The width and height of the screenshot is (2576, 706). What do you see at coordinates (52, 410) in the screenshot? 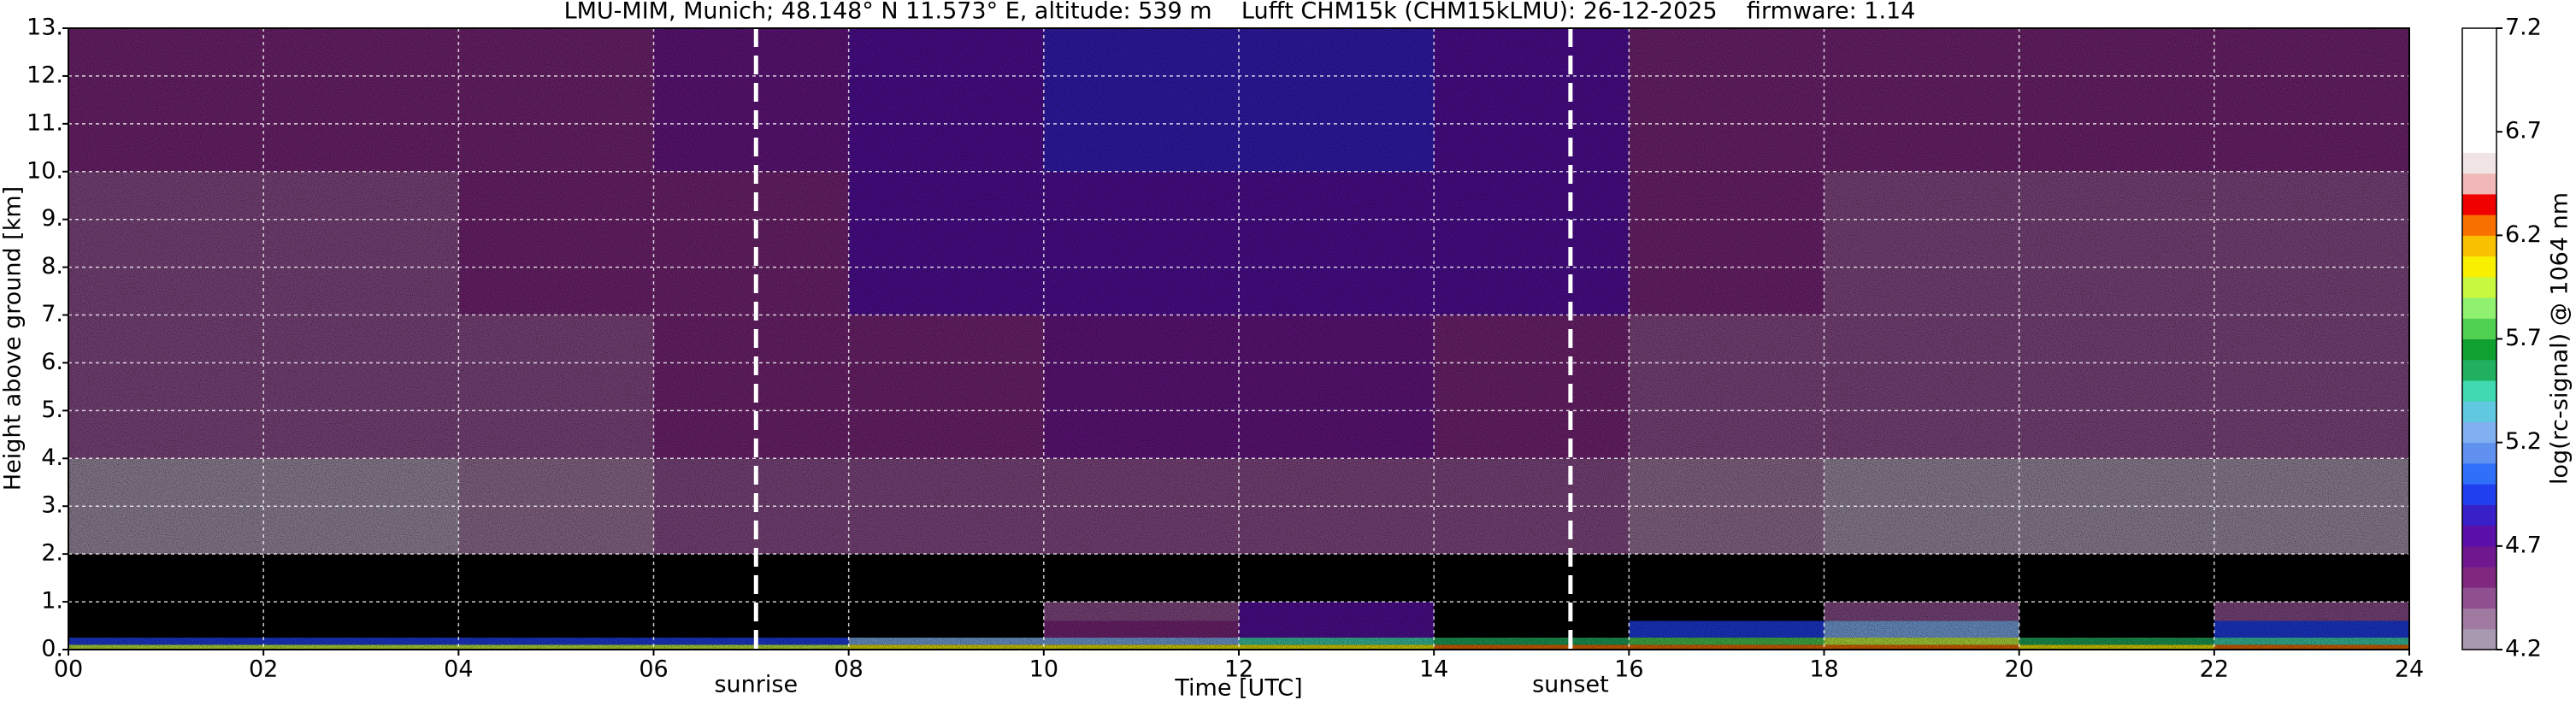
I see `y-tick-label: 5.` at bounding box center [52, 410].